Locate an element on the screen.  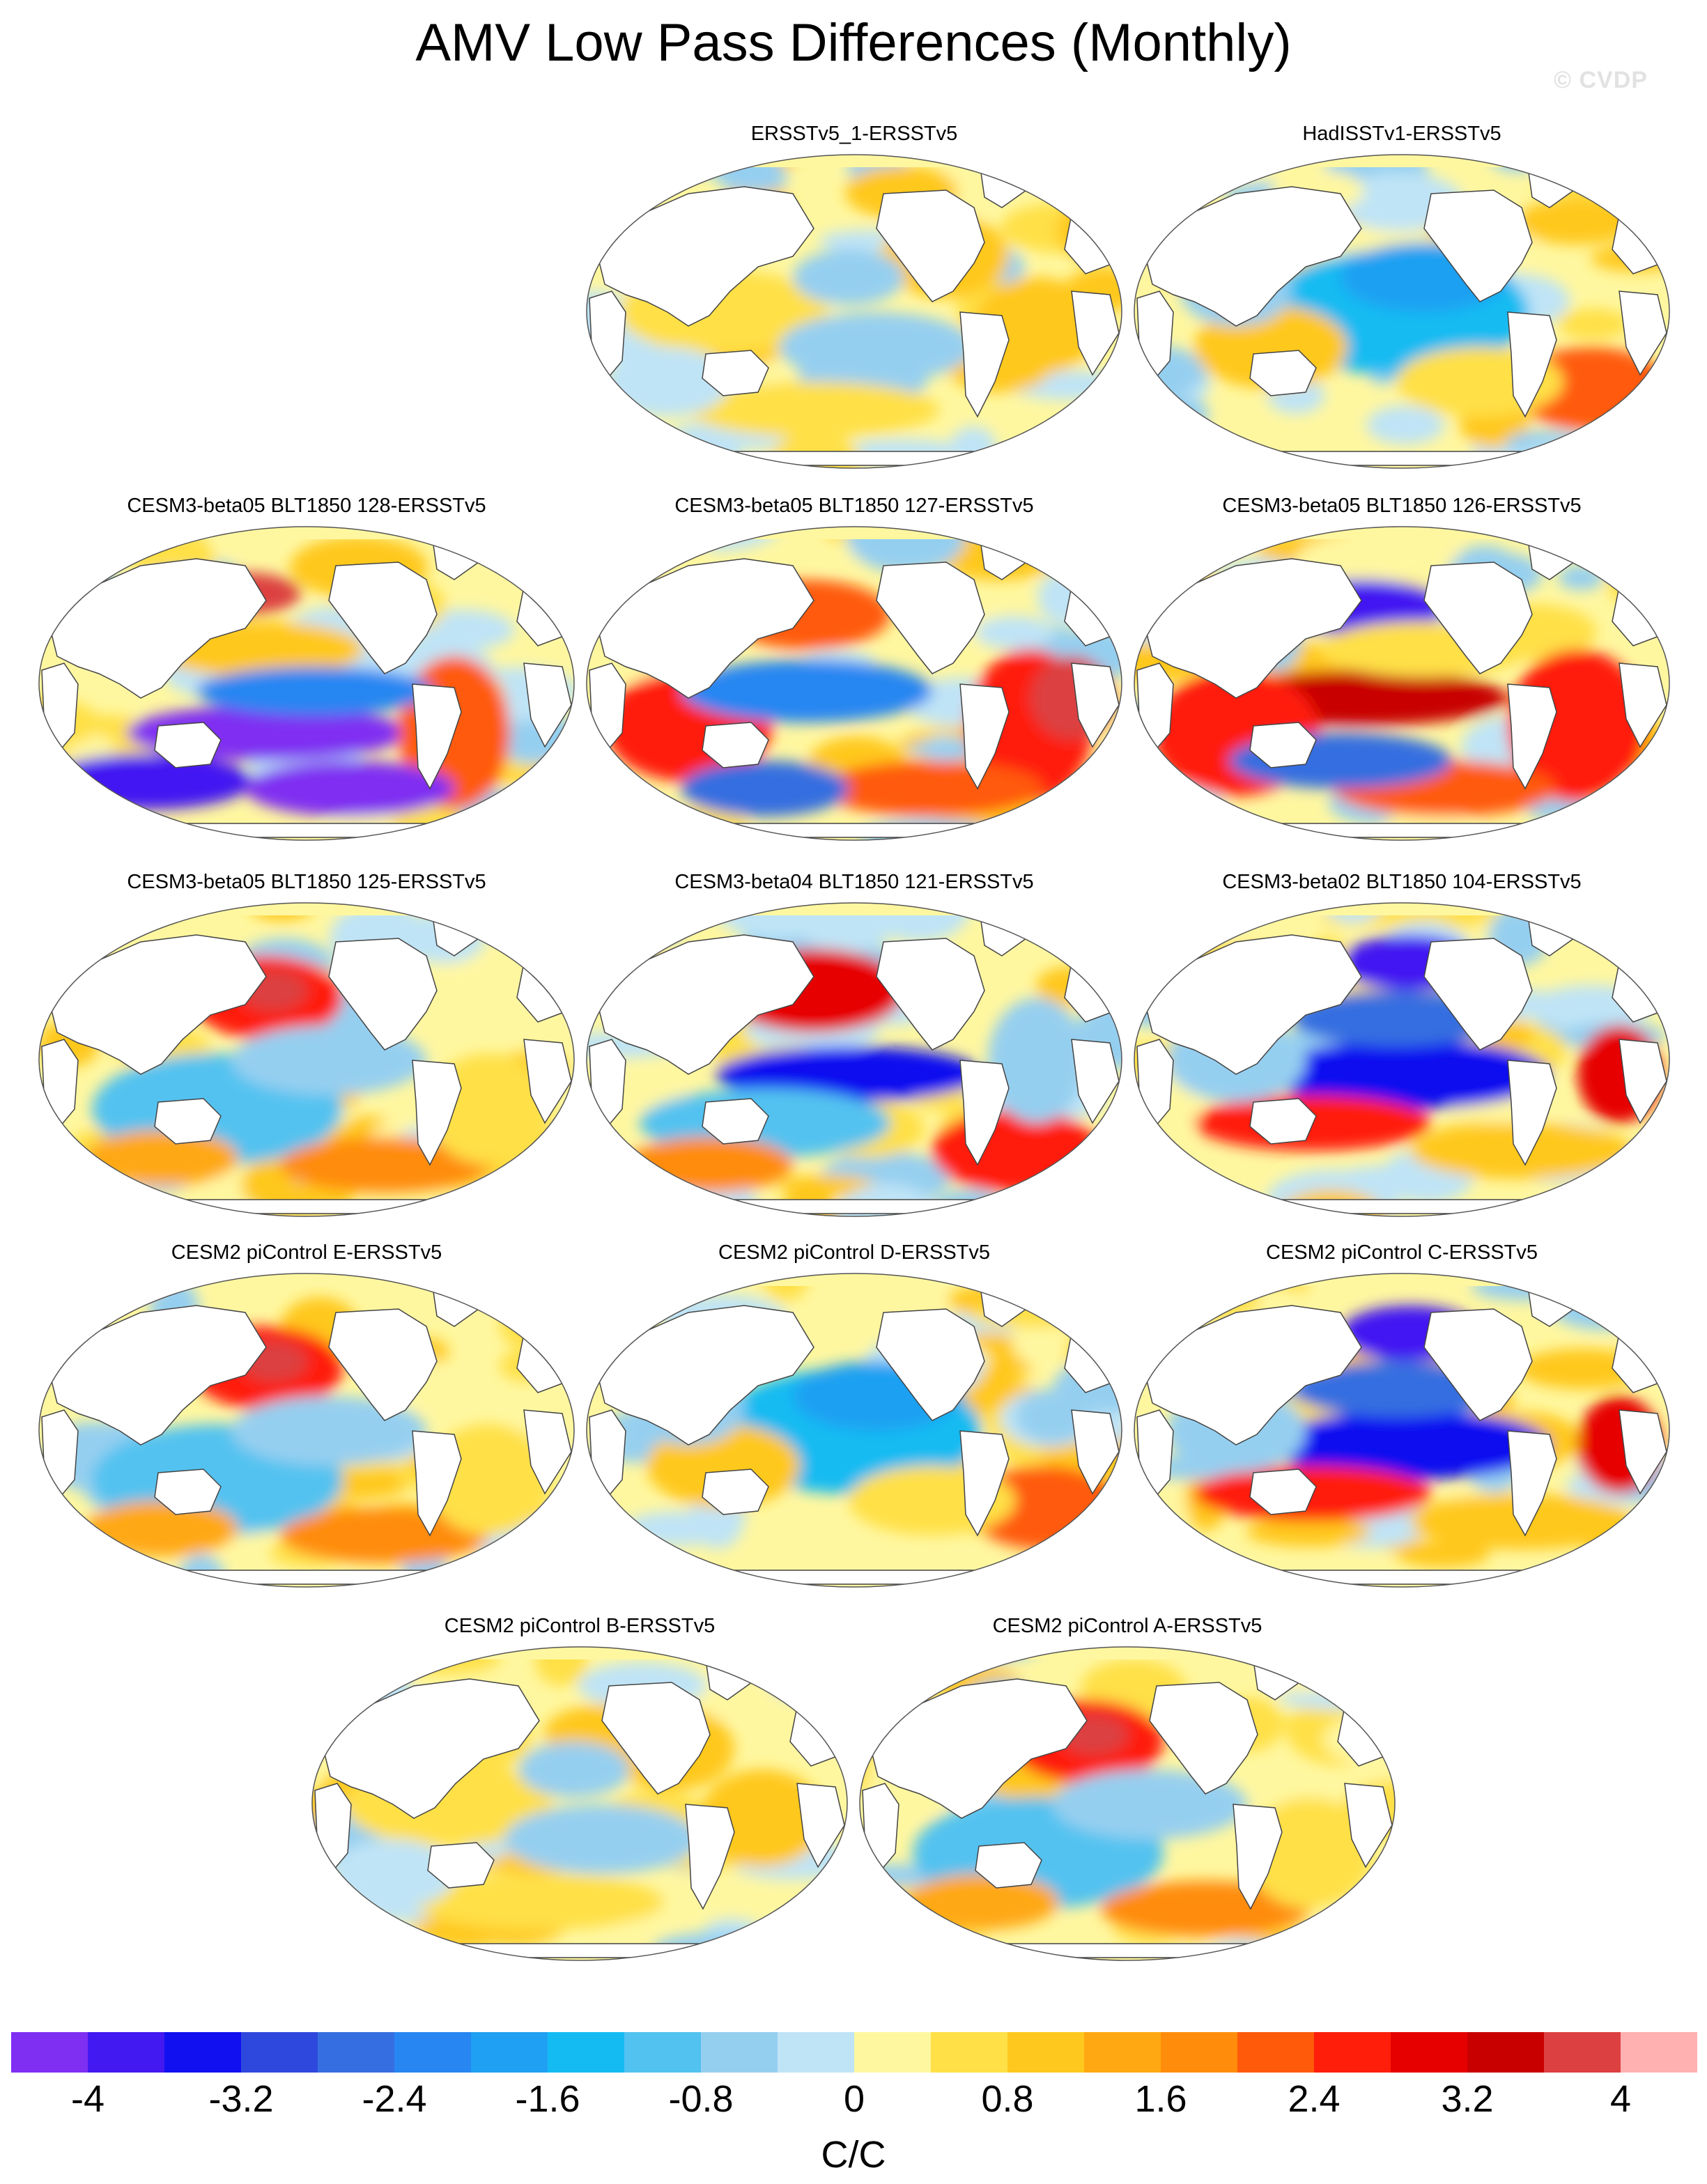
map-panel: CESM2 piControl B-ERSSTv5 is located at coordinates (580, 1789).